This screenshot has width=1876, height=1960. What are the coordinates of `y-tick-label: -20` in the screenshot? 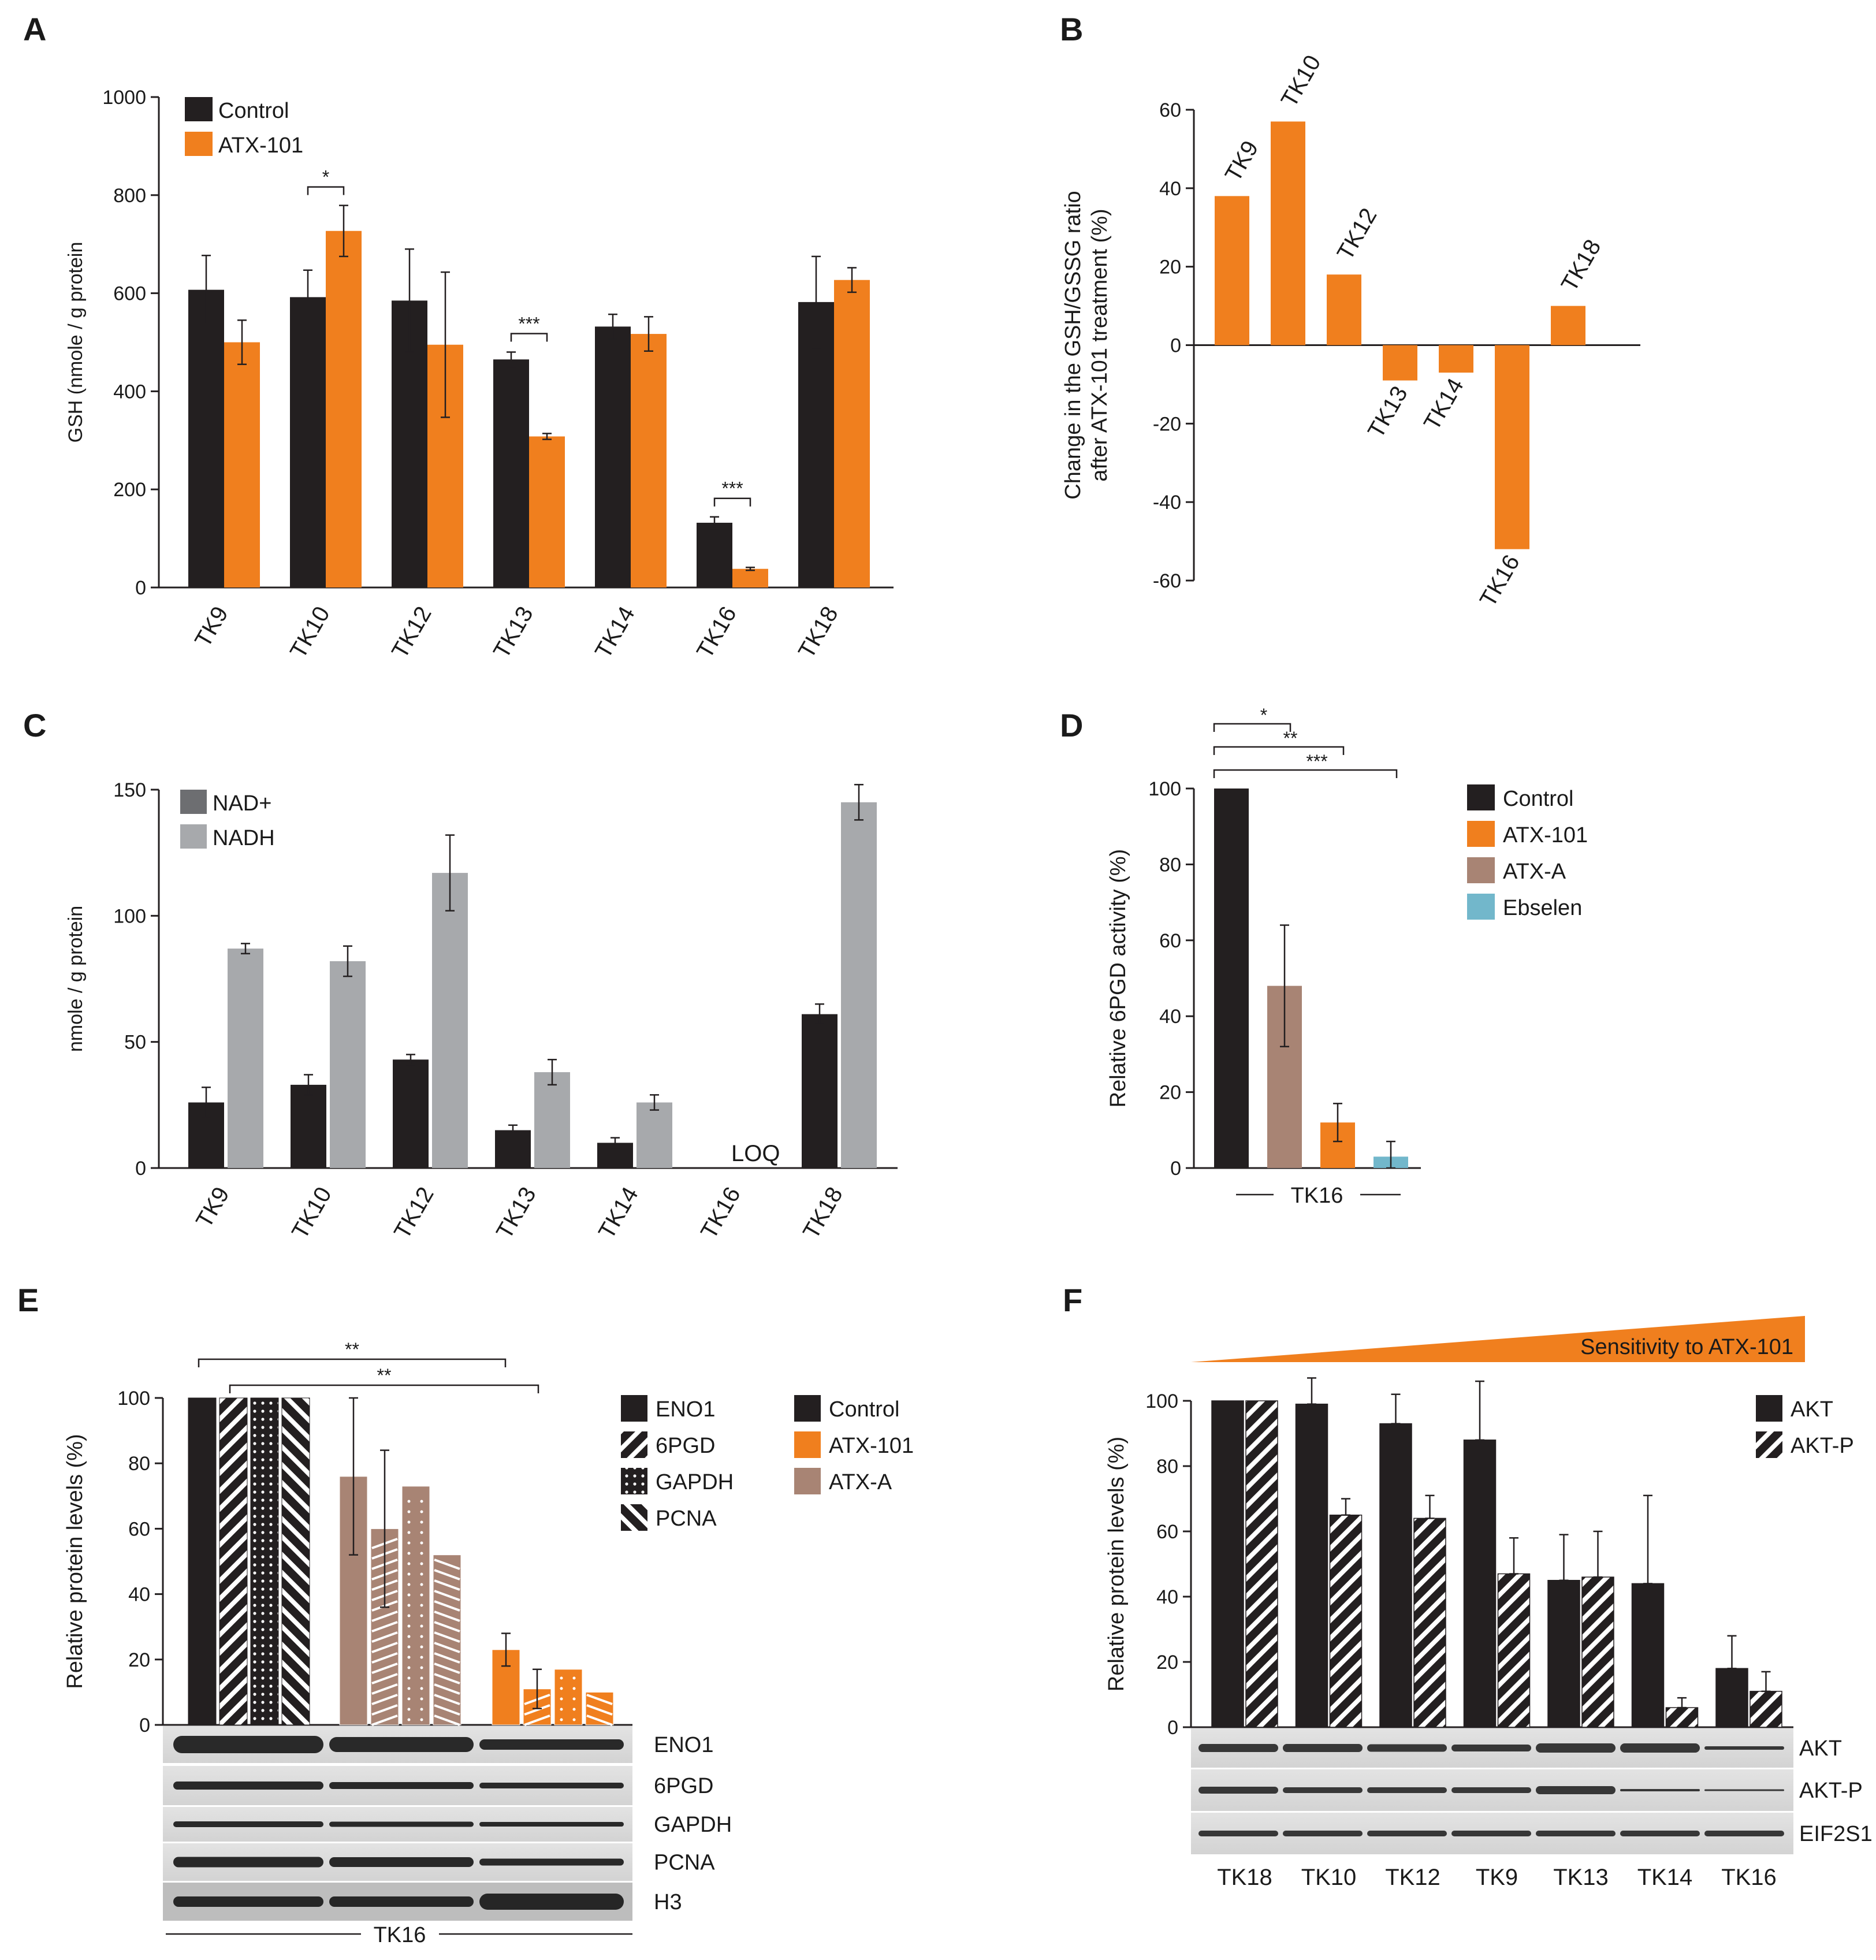 It's located at (1167, 424).